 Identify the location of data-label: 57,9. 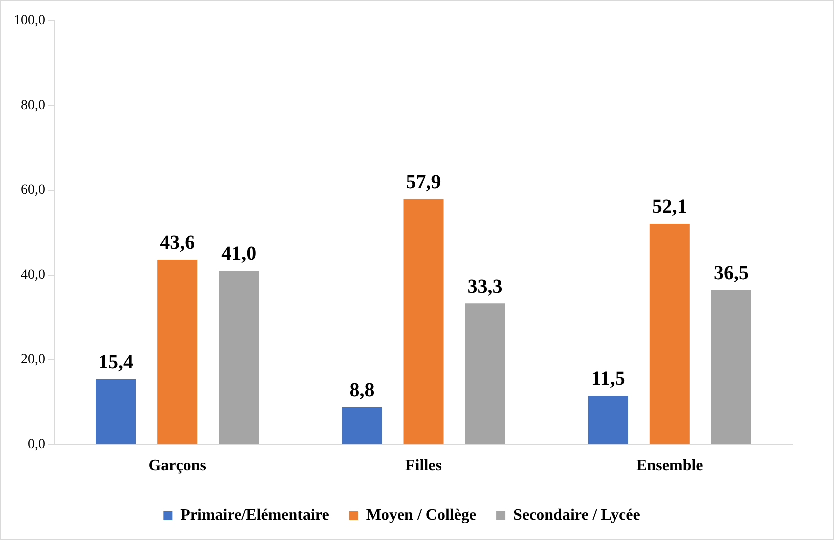
(424, 183).